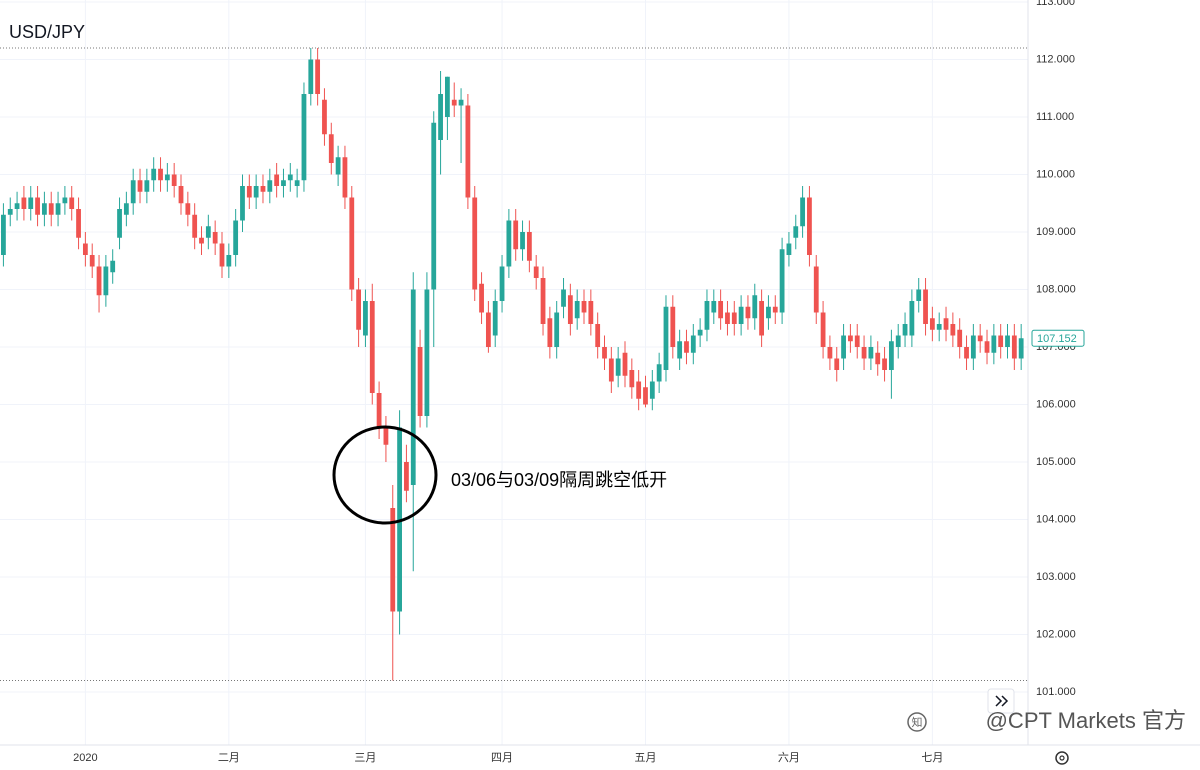 This screenshot has height=770, width=1200. Describe the element at coordinates (1056, 634) in the screenshot. I see `y-tick-label: 102.000` at that location.